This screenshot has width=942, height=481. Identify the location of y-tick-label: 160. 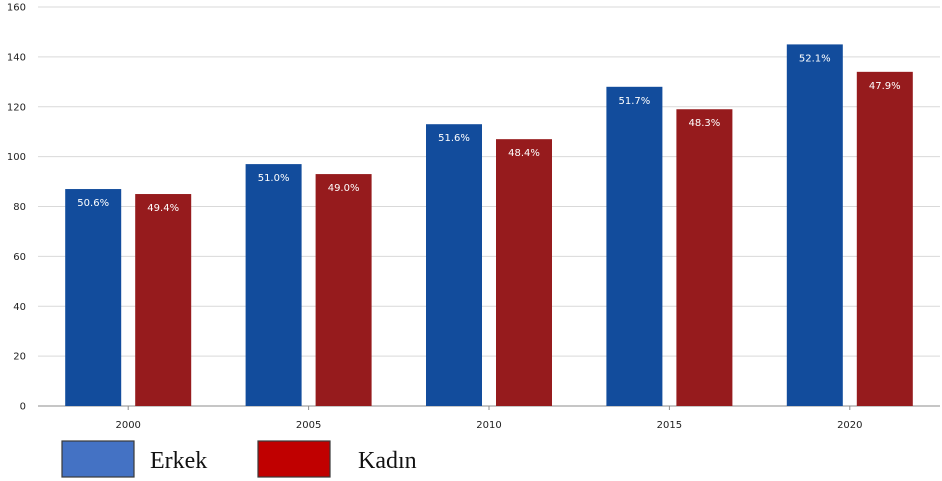
(16, 8).